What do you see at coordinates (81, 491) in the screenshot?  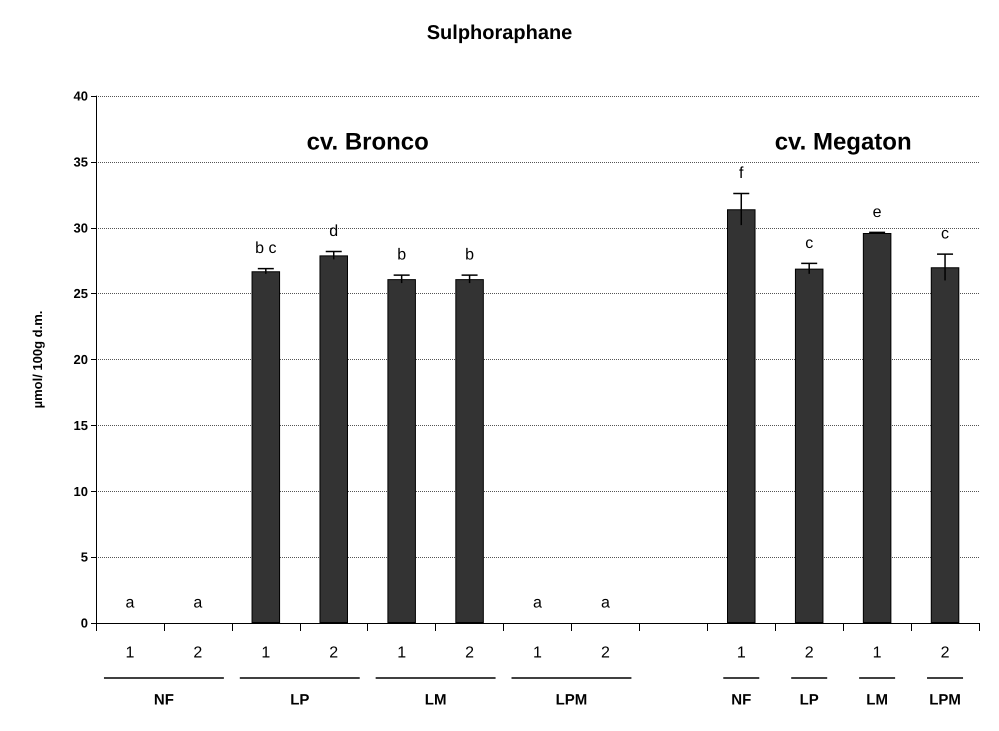 I see `y-tick-label: 10` at bounding box center [81, 491].